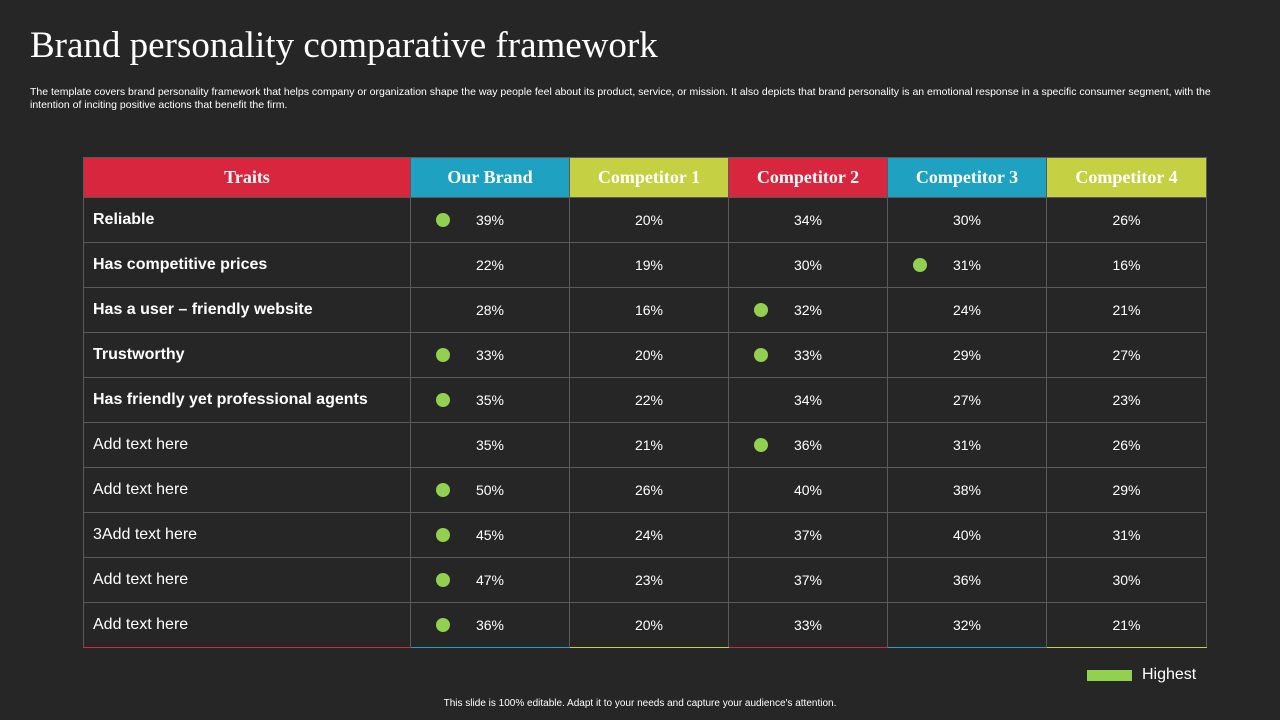 The height and width of the screenshot is (720, 1280). I want to click on value-cell: 39%, so click(490, 220).